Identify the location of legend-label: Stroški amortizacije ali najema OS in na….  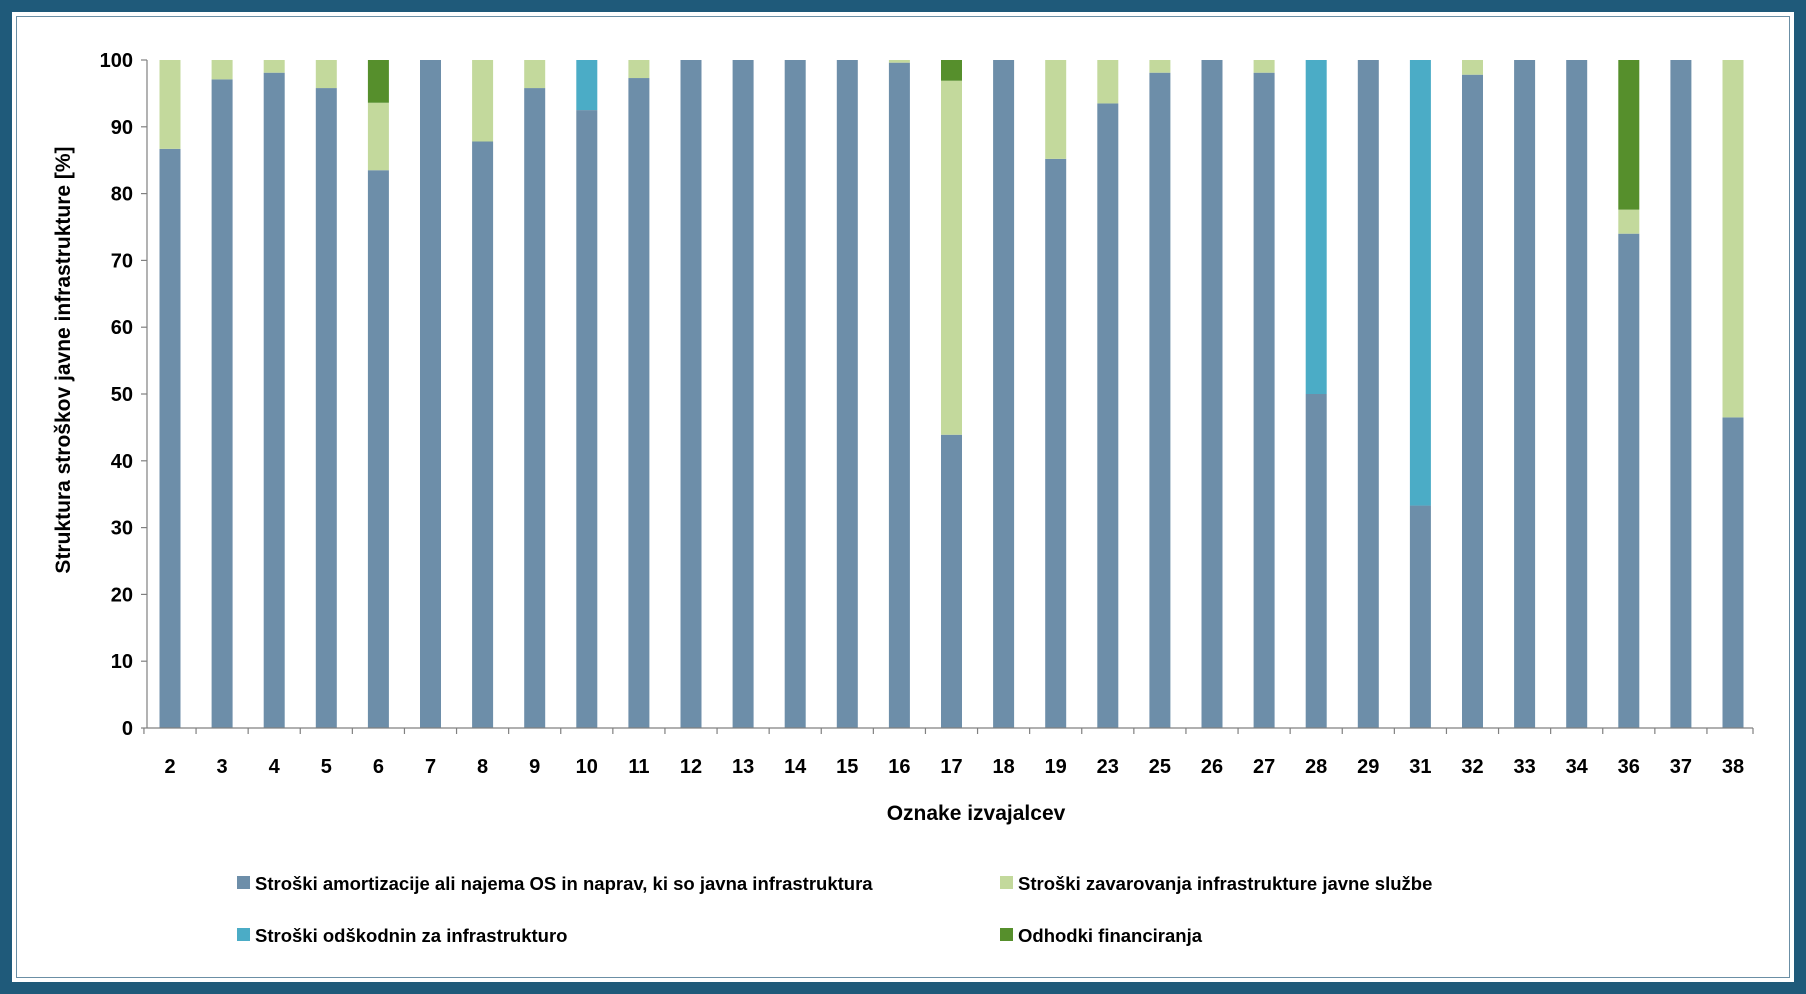
(564, 883).